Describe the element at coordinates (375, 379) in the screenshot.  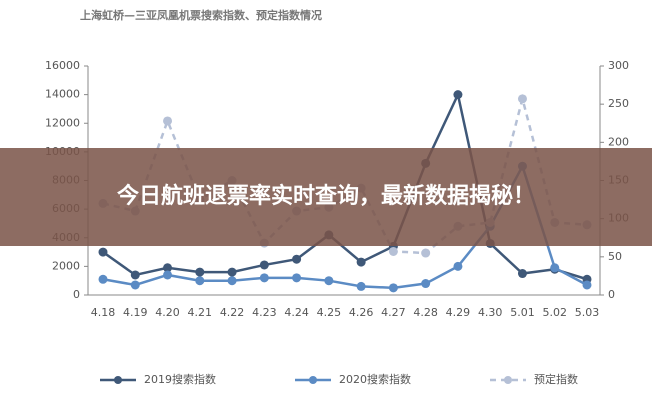
I see `legend-label: 2020搜索指数` at that location.